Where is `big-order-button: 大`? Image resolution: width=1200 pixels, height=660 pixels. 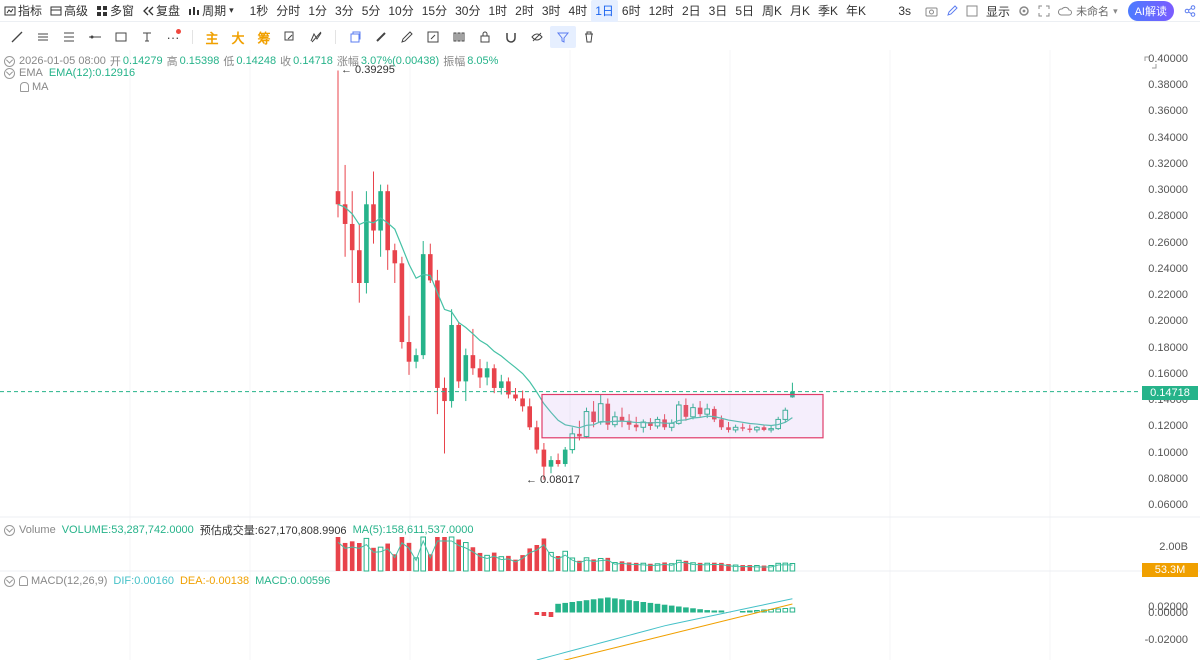 big-order-button: 大 is located at coordinates (238, 38).